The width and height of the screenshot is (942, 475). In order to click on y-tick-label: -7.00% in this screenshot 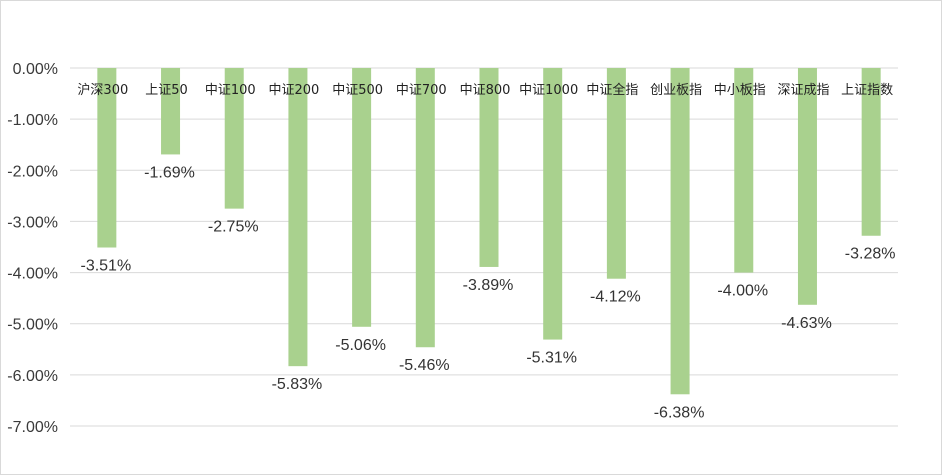, I will do `click(32, 427)`.